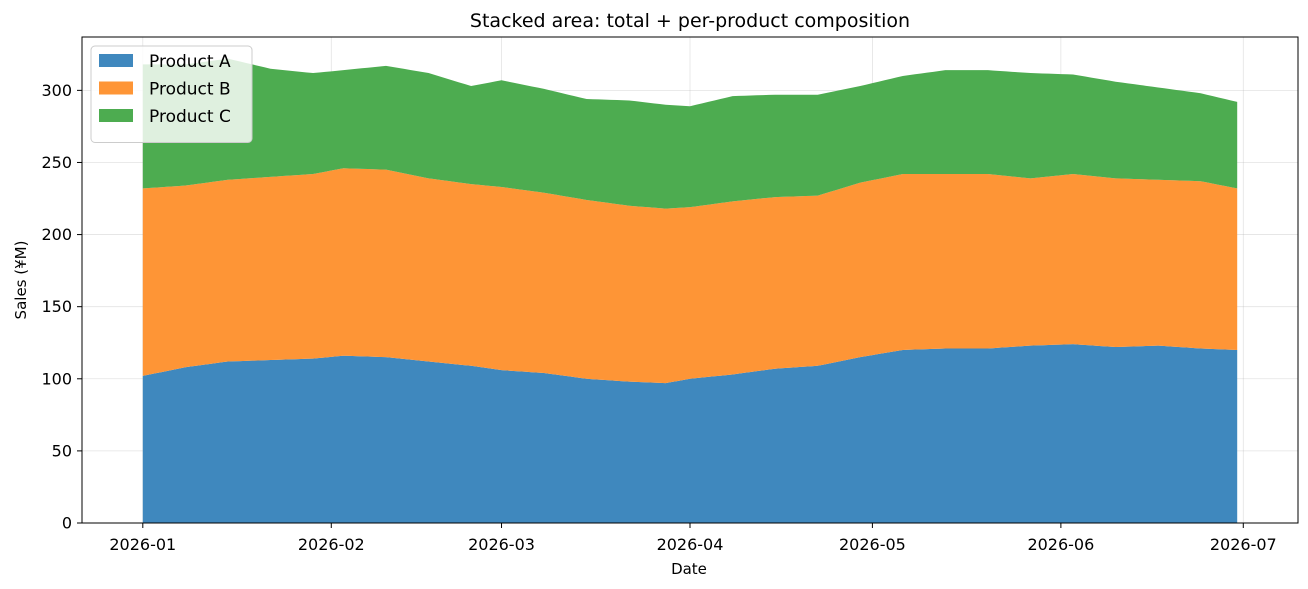 This screenshot has width=1308, height=589. I want to click on legend: Product A Product B Product C, so click(171, 94).